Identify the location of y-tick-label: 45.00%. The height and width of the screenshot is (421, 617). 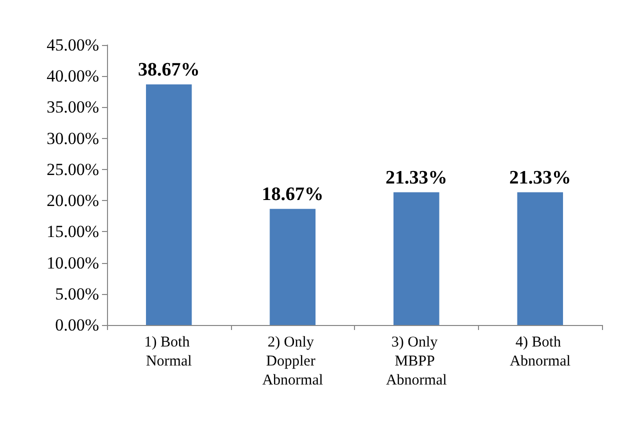
(72, 45).